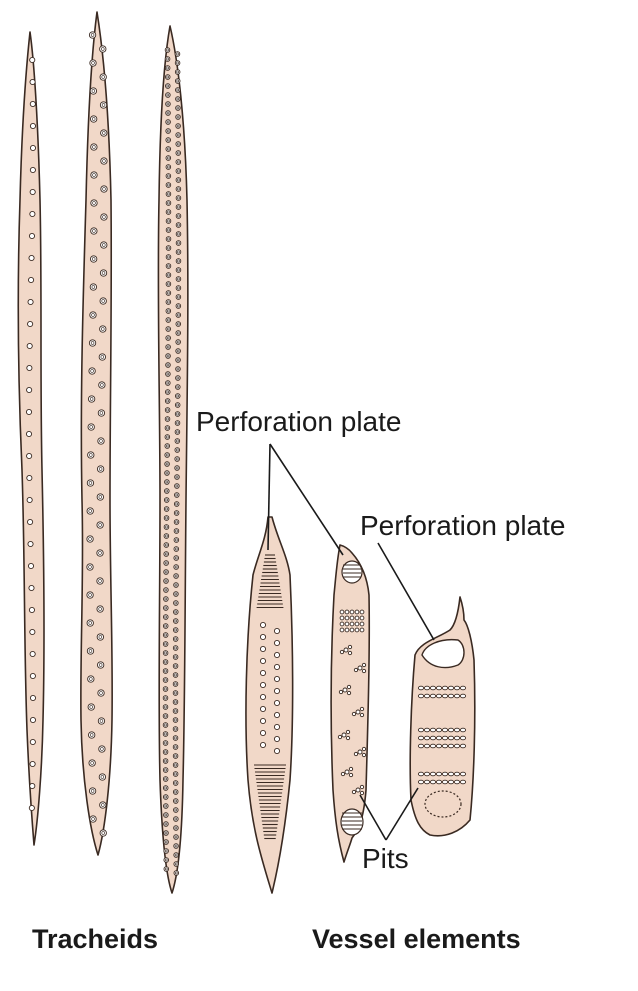 The width and height of the screenshot is (638, 991). I want to click on perforation-plate-label-2: Perforation plate, so click(462, 525).